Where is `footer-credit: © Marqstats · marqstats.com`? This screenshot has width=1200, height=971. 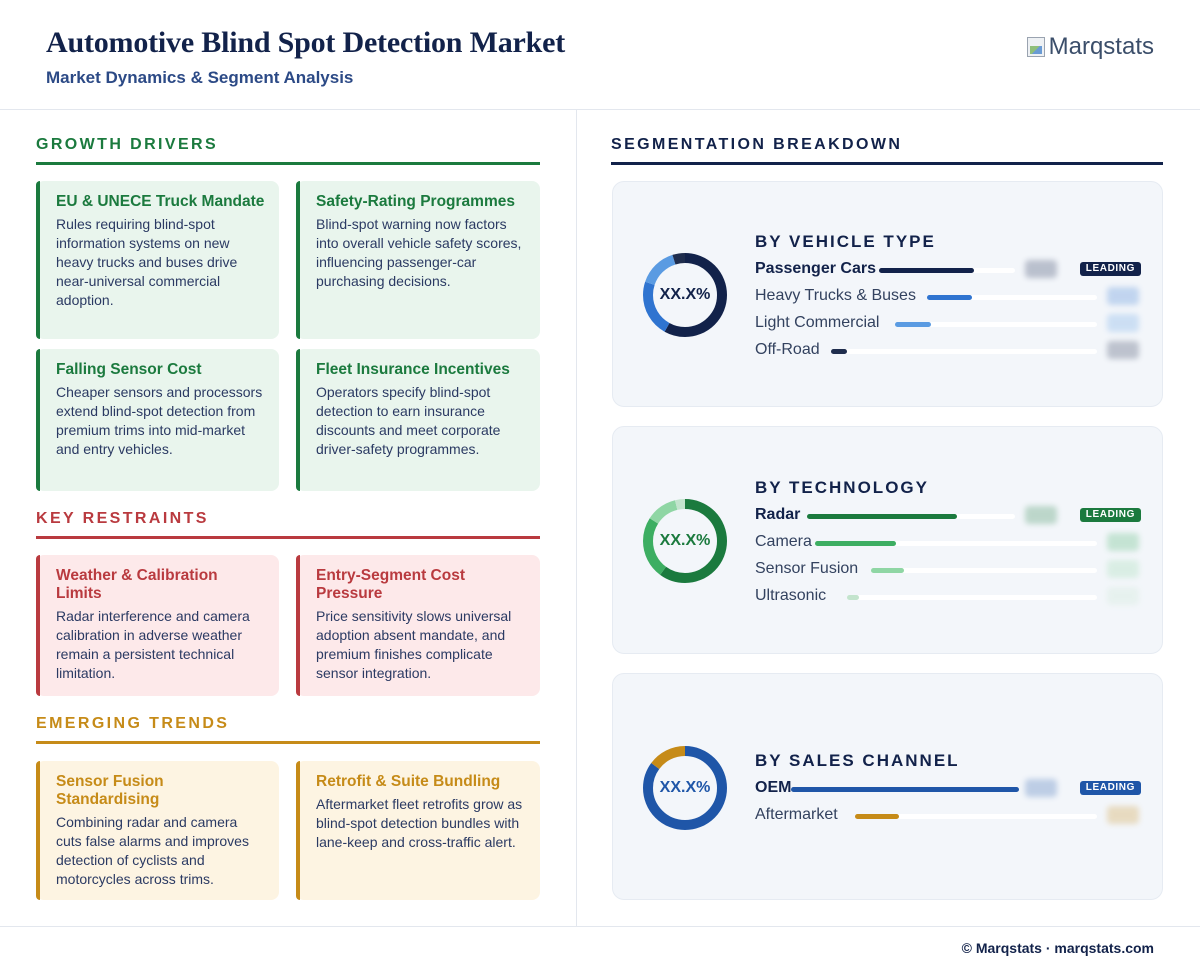
footer-credit: © Marqstats · marqstats.com is located at coordinates (1057, 948).